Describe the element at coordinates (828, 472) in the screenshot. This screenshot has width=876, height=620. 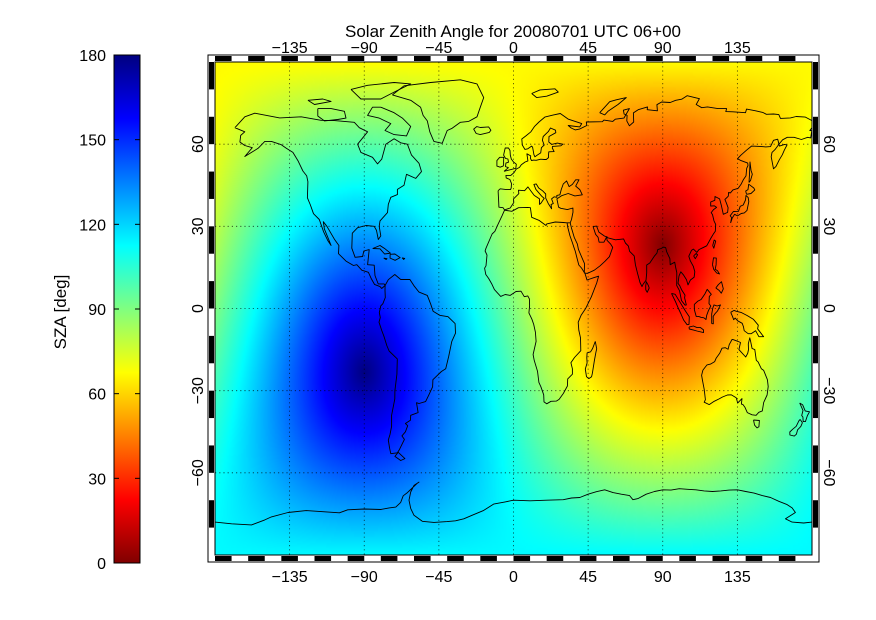
I see `y-tick-label-right: −60` at that location.